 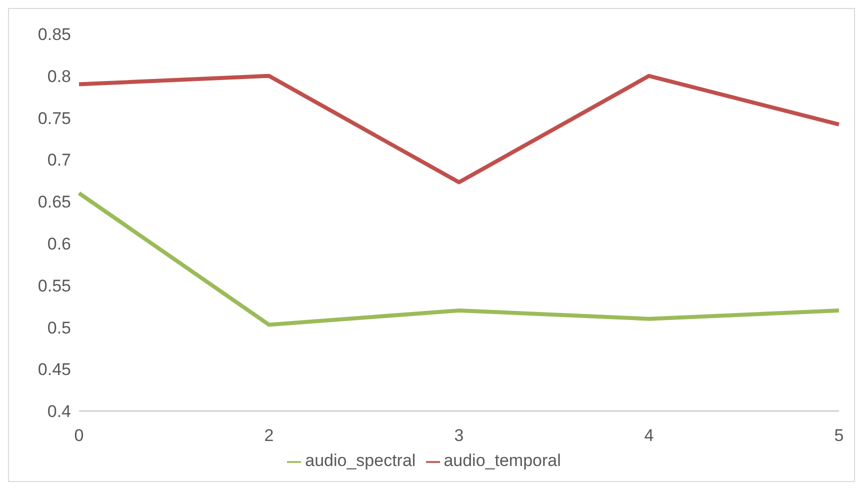 What do you see at coordinates (54, 202) in the screenshot?
I see `y-tick-label: 0.65` at bounding box center [54, 202].